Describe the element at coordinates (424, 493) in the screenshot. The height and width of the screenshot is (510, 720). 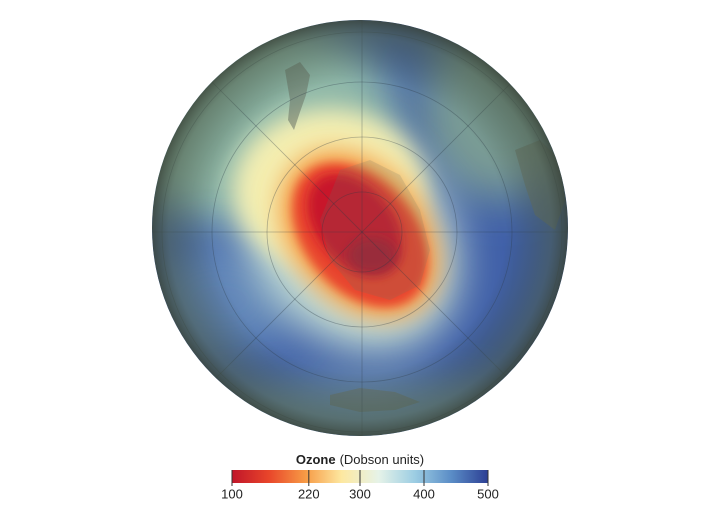
I see `colorbar-tick-label: 400` at that location.